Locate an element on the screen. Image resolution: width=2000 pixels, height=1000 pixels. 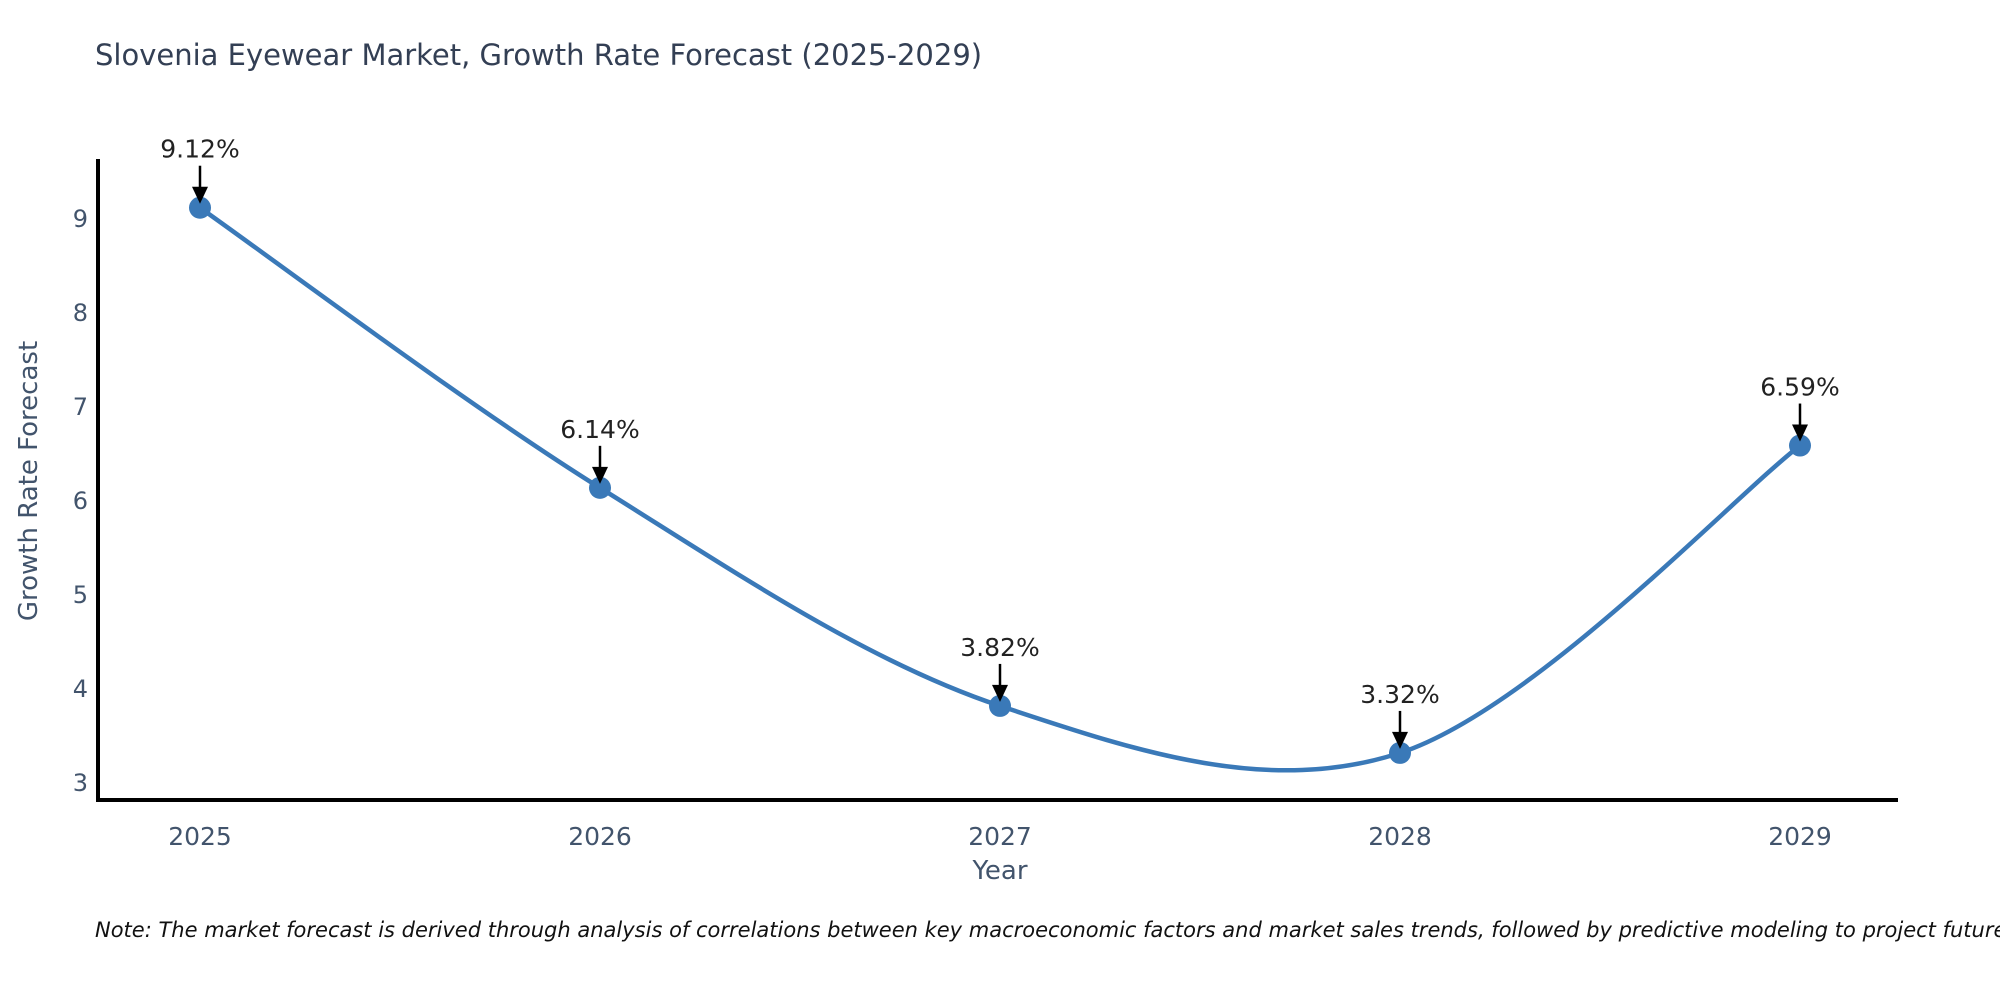
data-point-label: 3.82% is located at coordinates (999, 647).